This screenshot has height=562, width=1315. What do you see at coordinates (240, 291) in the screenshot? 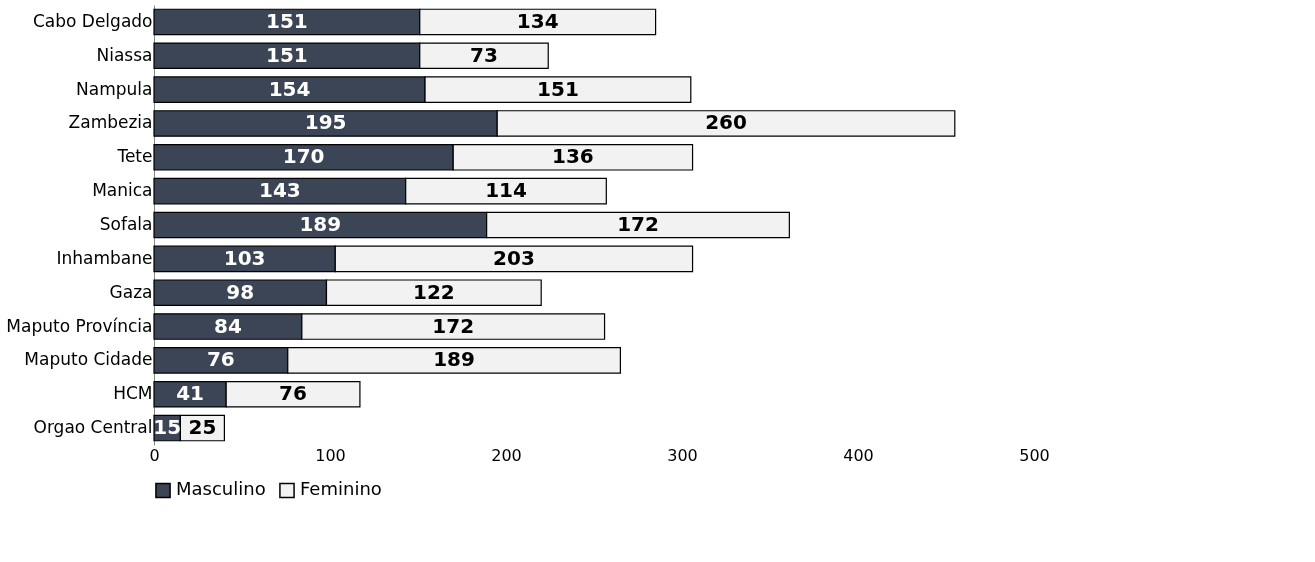
I see `data-label: 98` at bounding box center [240, 291].